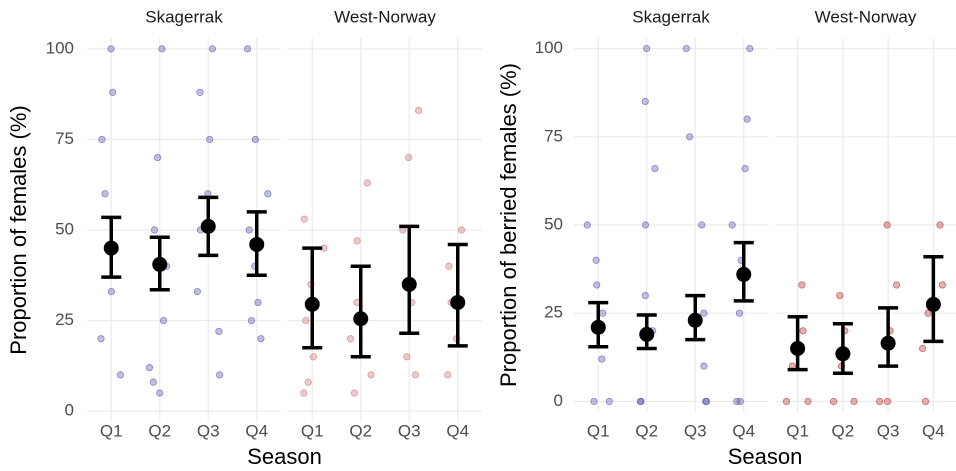 This screenshot has width=956, height=471. Describe the element at coordinates (64, 319) in the screenshot. I see `y-tick-label: 25` at that location.